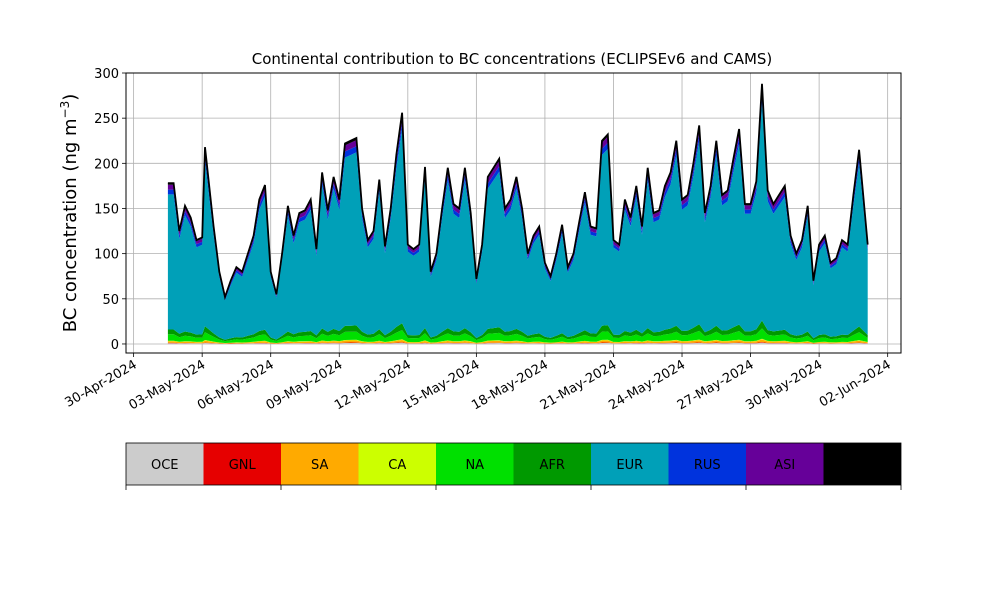 The image size is (1000, 600). I want to click on y-tick-label: 0, so click(115, 345).